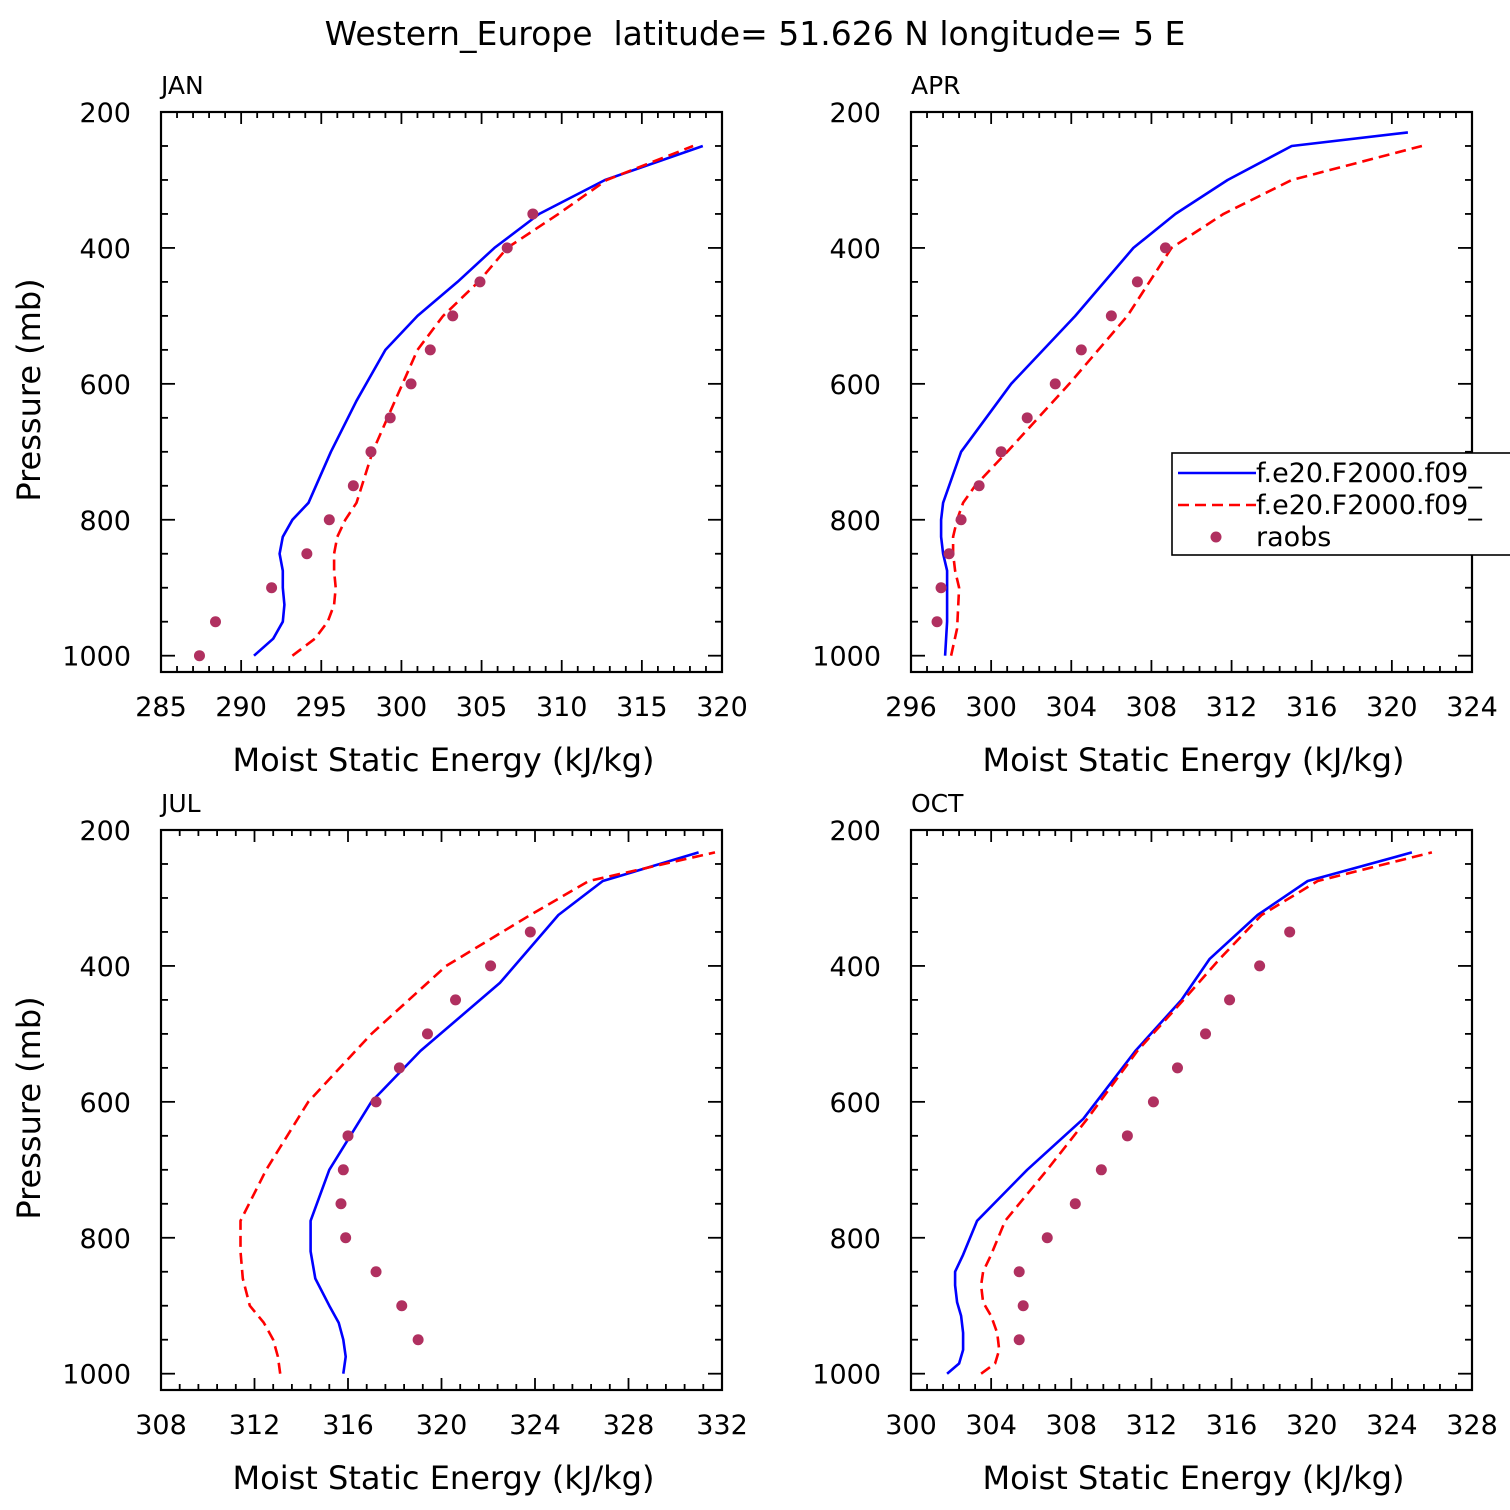 The width and height of the screenshot is (1510, 1510). What do you see at coordinates (722, 1425) in the screenshot?
I see `x-tick-label: 332` at bounding box center [722, 1425].